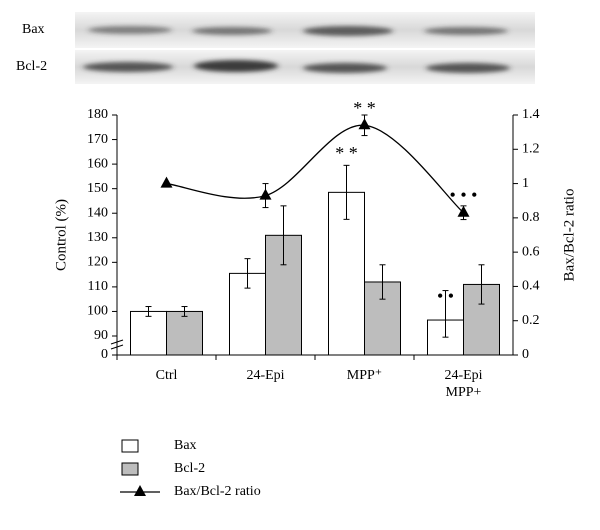 Image resolution: width=600 pixels, height=530 pixels. What do you see at coordinates (364, 375) in the screenshot?
I see `x-tick-label: MPP⁺` at bounding box center [364, 375].